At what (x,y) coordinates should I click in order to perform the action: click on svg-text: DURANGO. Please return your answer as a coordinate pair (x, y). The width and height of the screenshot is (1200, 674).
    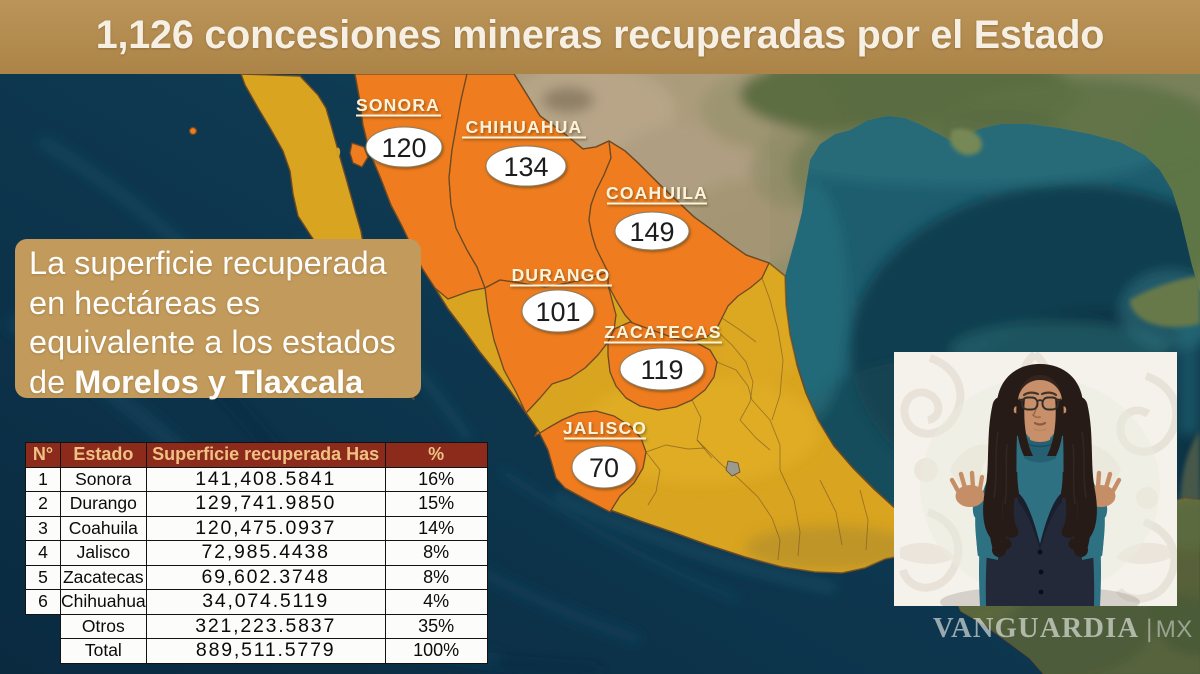
    Looking at the image, I should click on (561, 275).